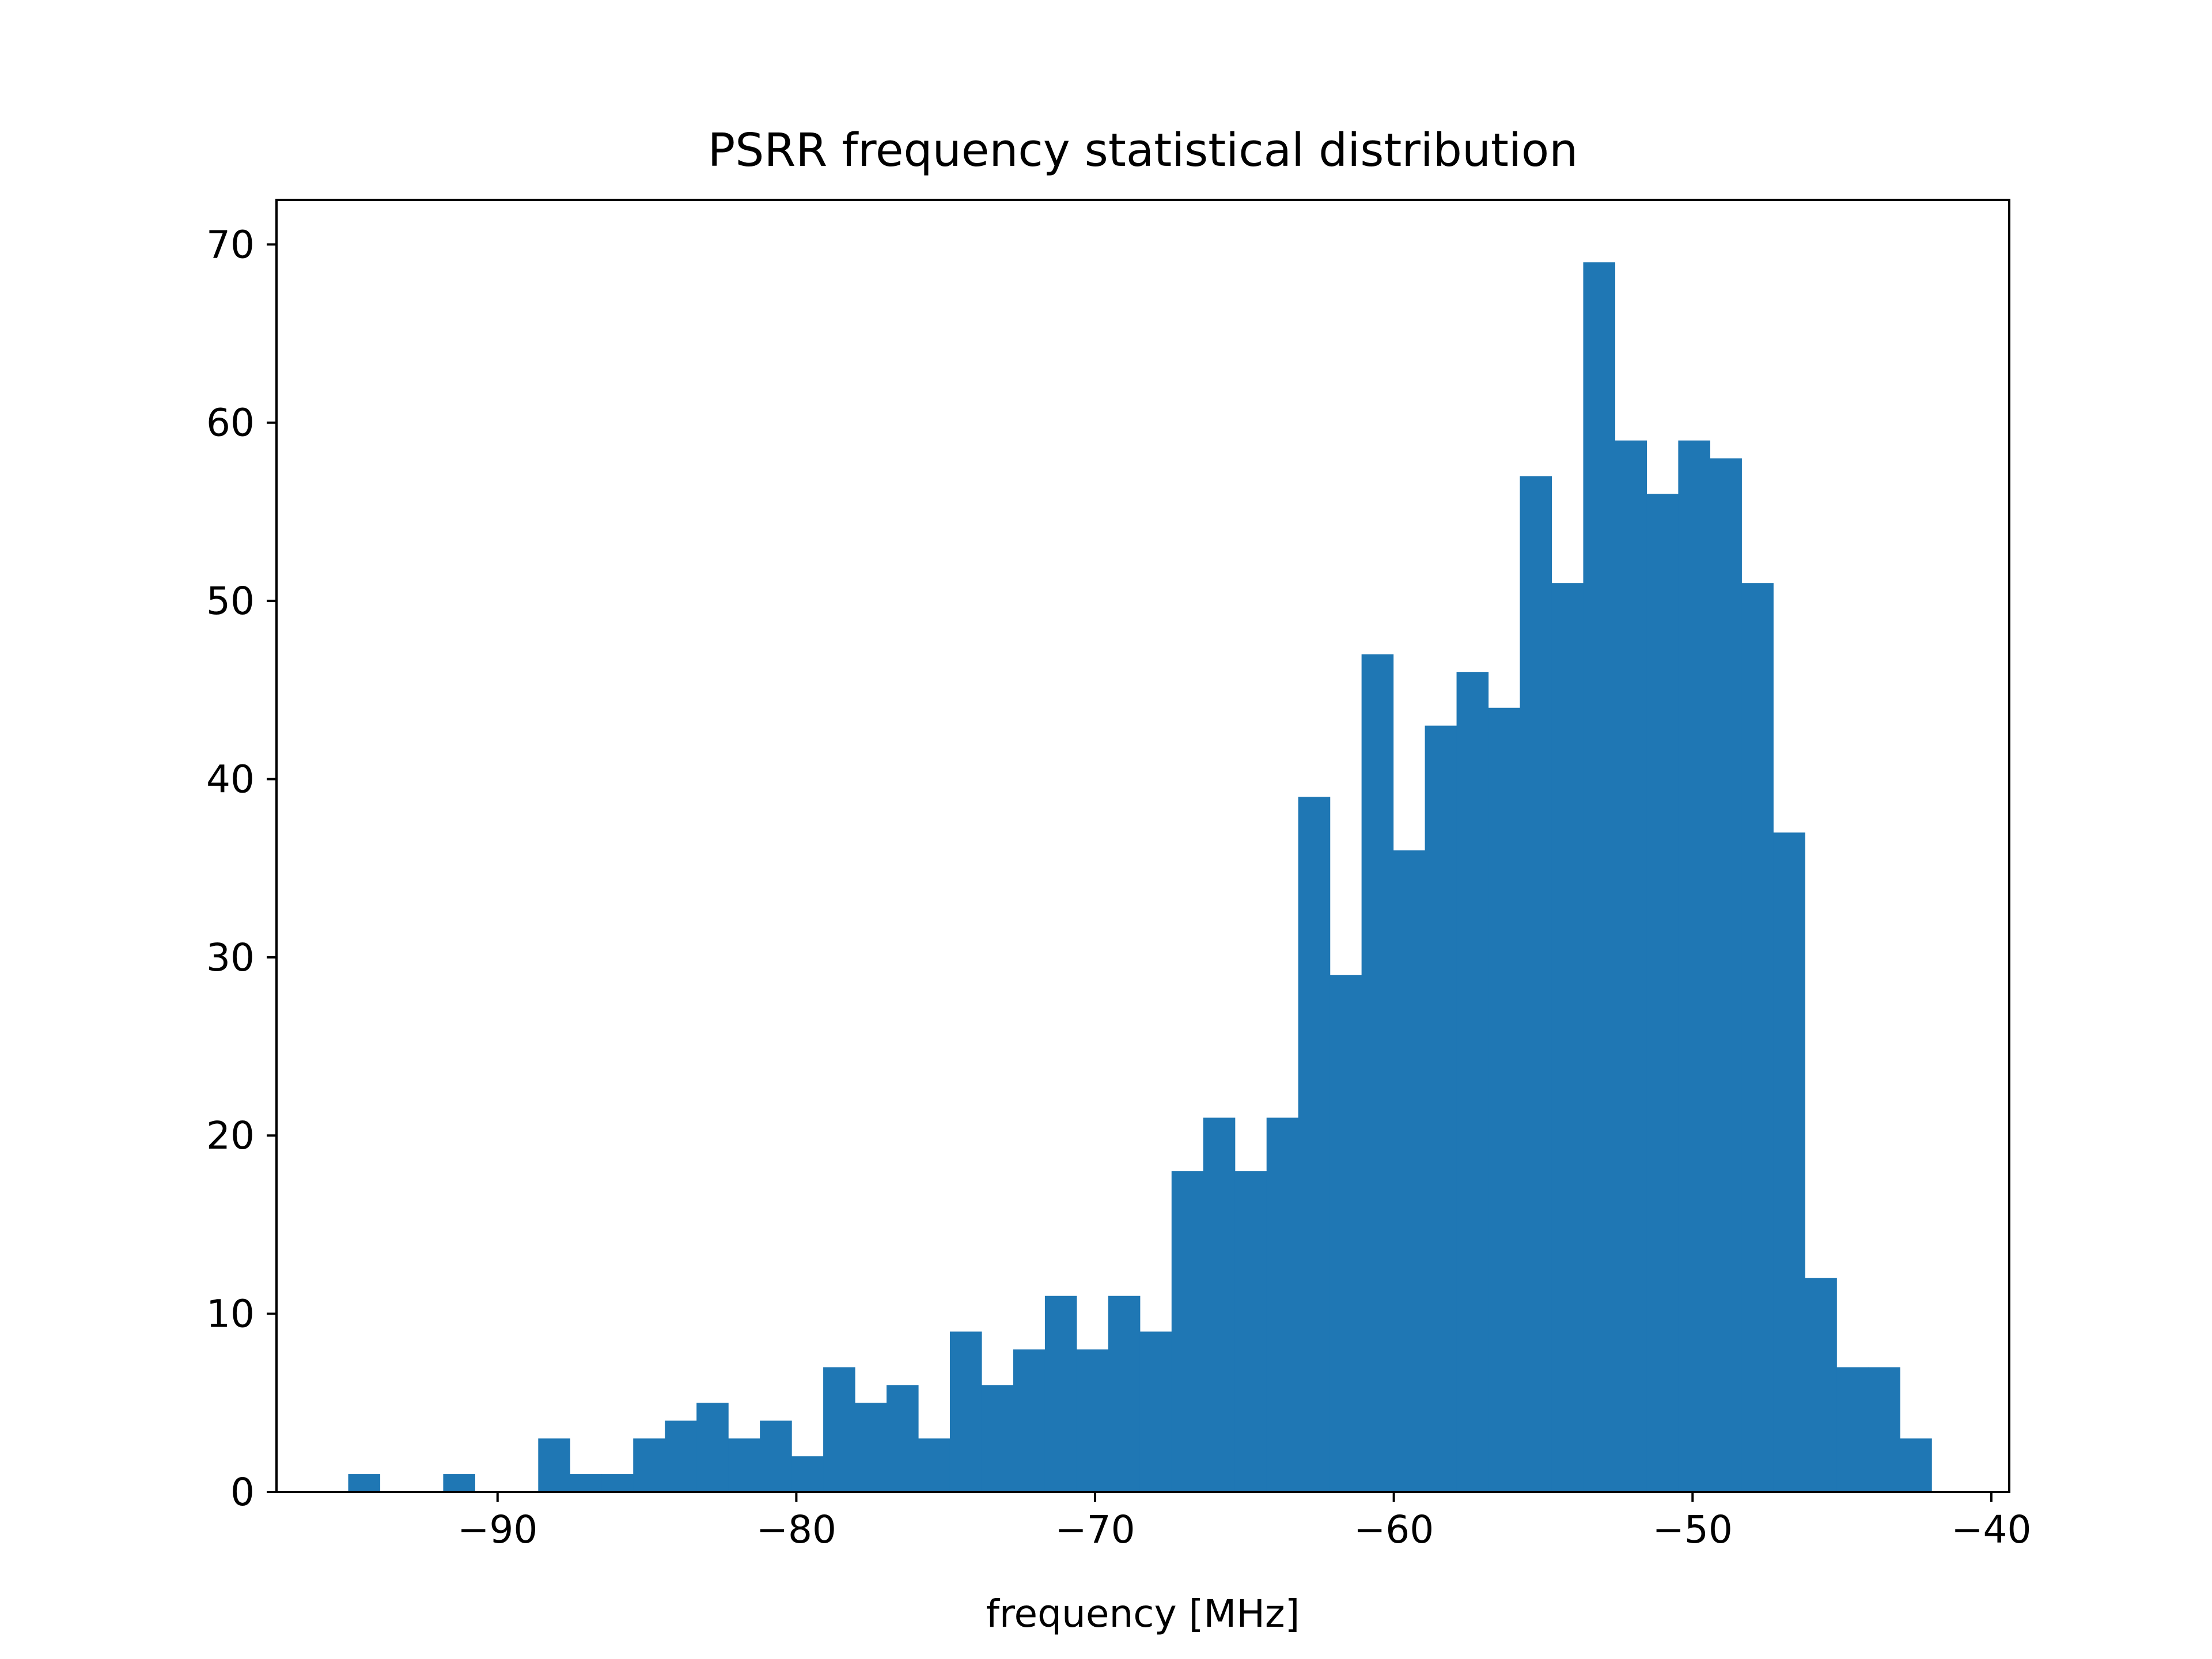  I want to click on y-tick-label: 40, so click(230, 779).